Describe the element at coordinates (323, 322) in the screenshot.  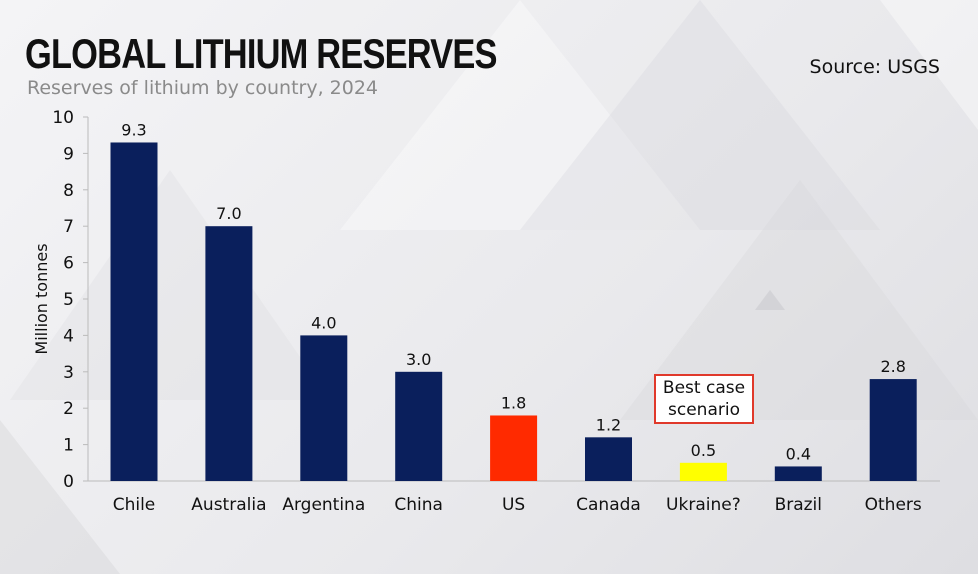
I see `data-label: 4.0` at that location.